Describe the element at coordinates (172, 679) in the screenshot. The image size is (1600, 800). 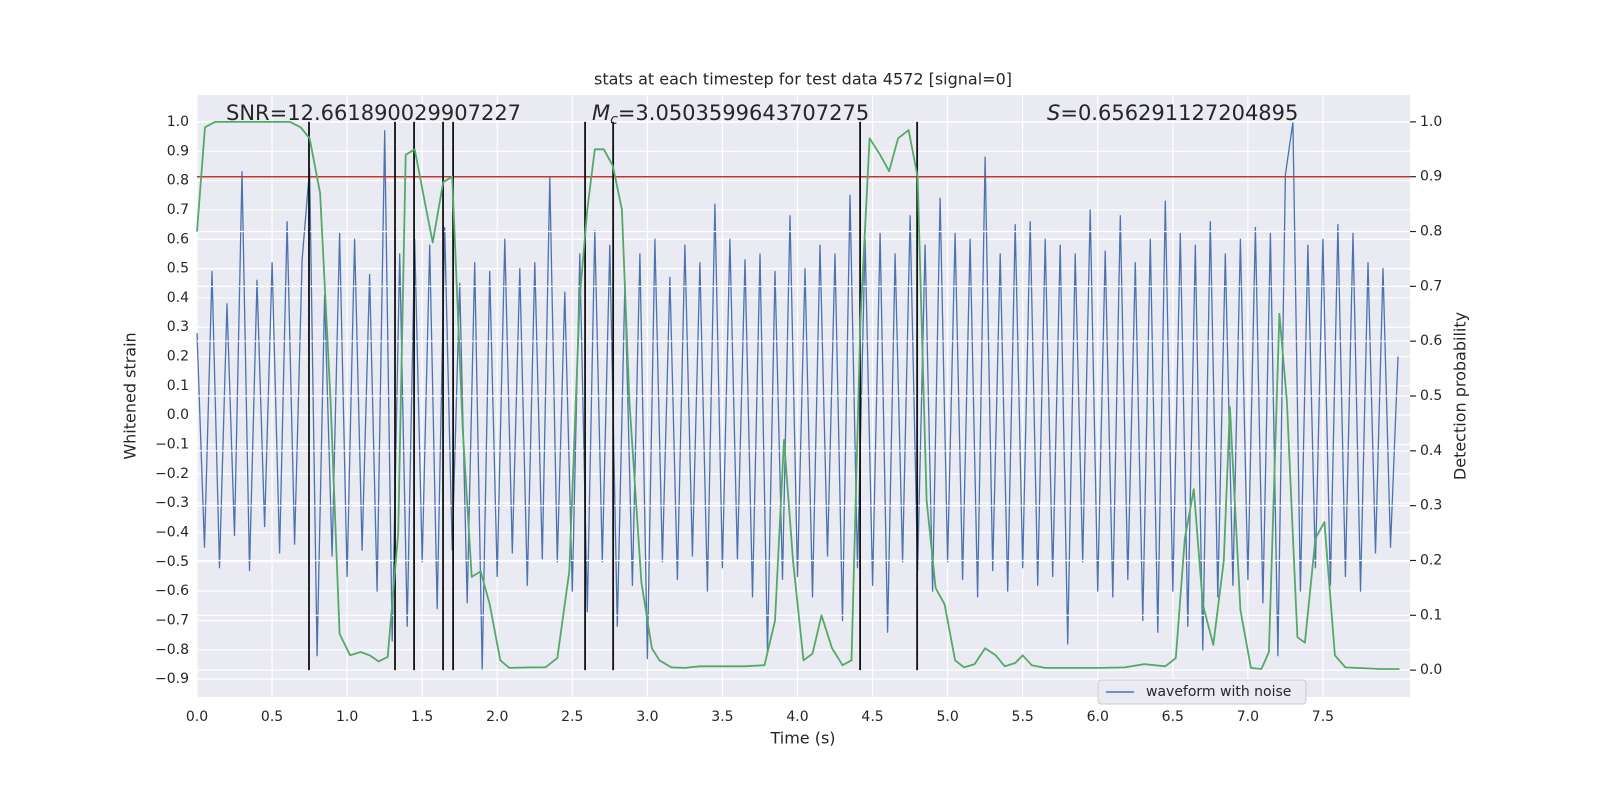
I see `y-tick-label: −0.9` at that location.